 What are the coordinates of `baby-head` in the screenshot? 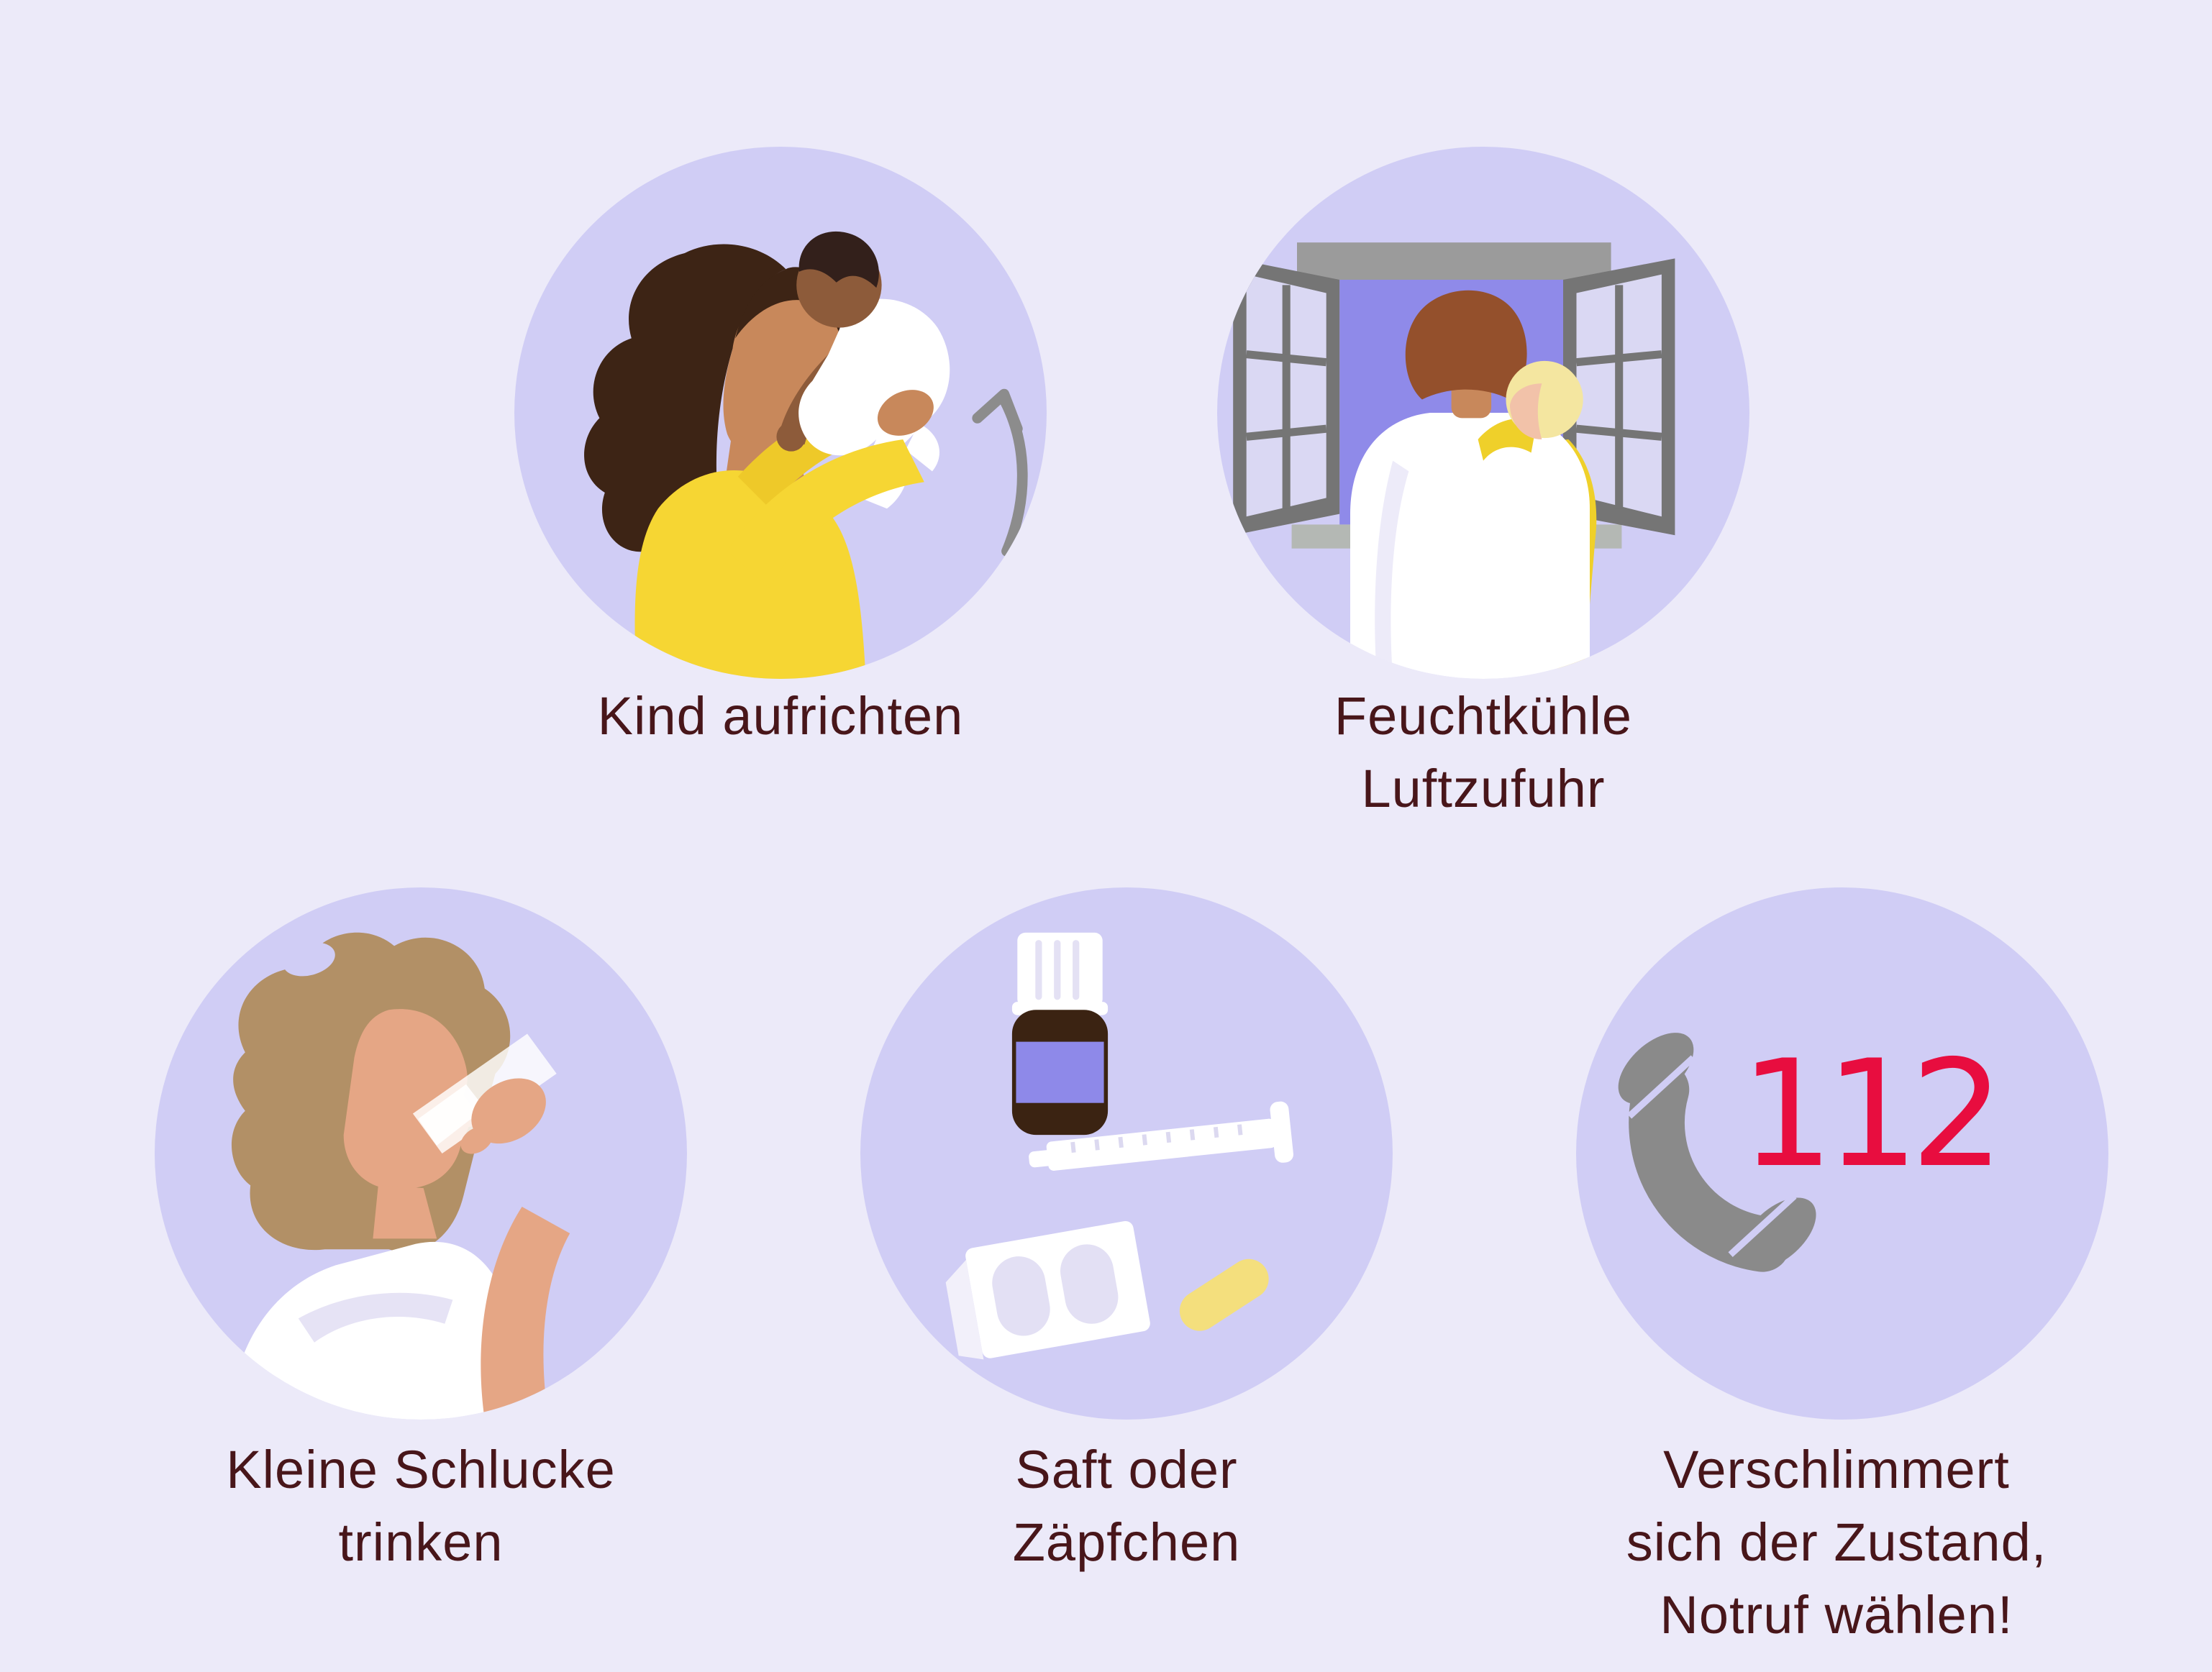 It's located at (1530, 410).